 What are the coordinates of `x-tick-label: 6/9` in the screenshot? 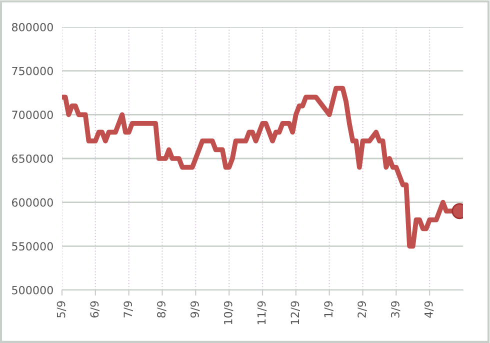 It's located at (95, 309).